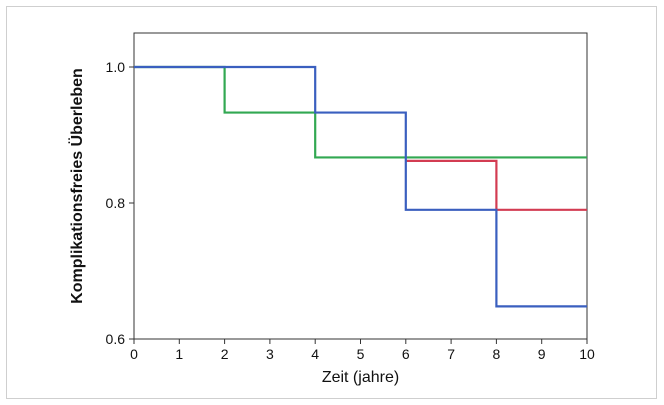 This screenshot has height=405, width=664. Describe the element at coordinates (225, 354) in the screenshot. I see `x-tick-label: 2` at that location.